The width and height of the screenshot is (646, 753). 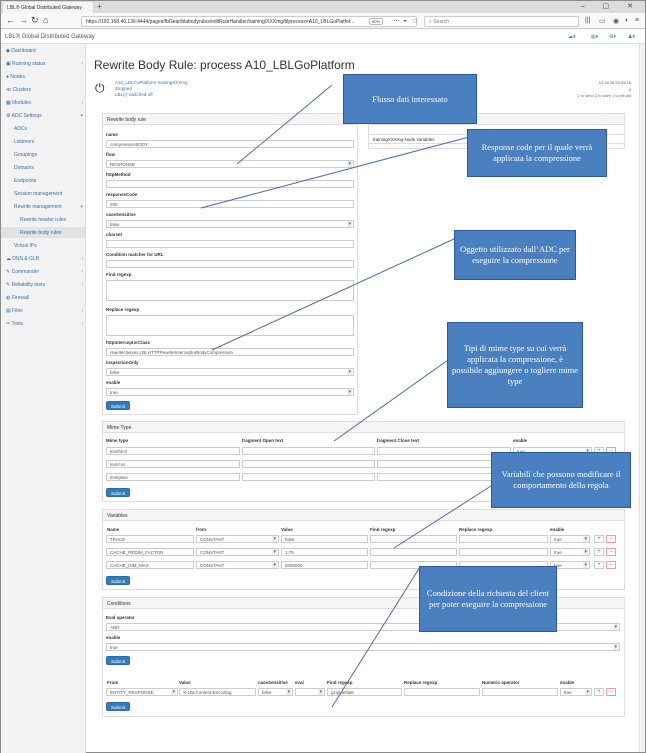 I want to click on mime-type-field: text/plain, so click(x=173, y=477).